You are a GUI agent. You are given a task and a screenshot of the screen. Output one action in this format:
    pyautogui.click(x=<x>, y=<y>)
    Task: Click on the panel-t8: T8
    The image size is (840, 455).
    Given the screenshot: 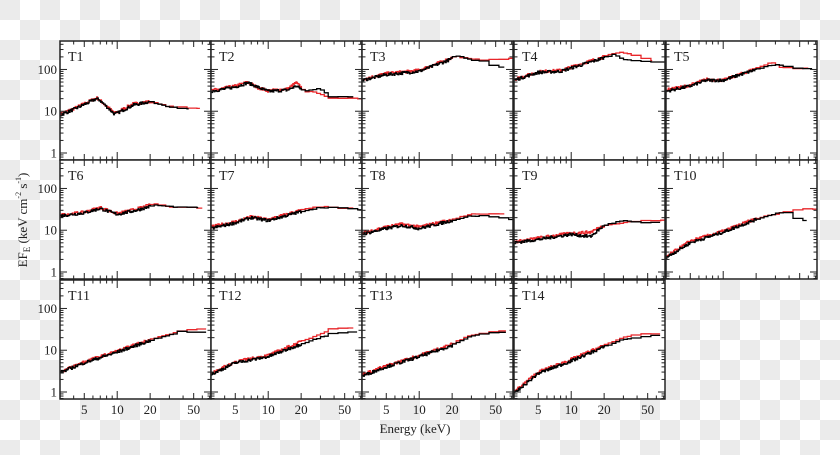 What is the action you would take?
    pyautogui.click(x=437, y=219)
    